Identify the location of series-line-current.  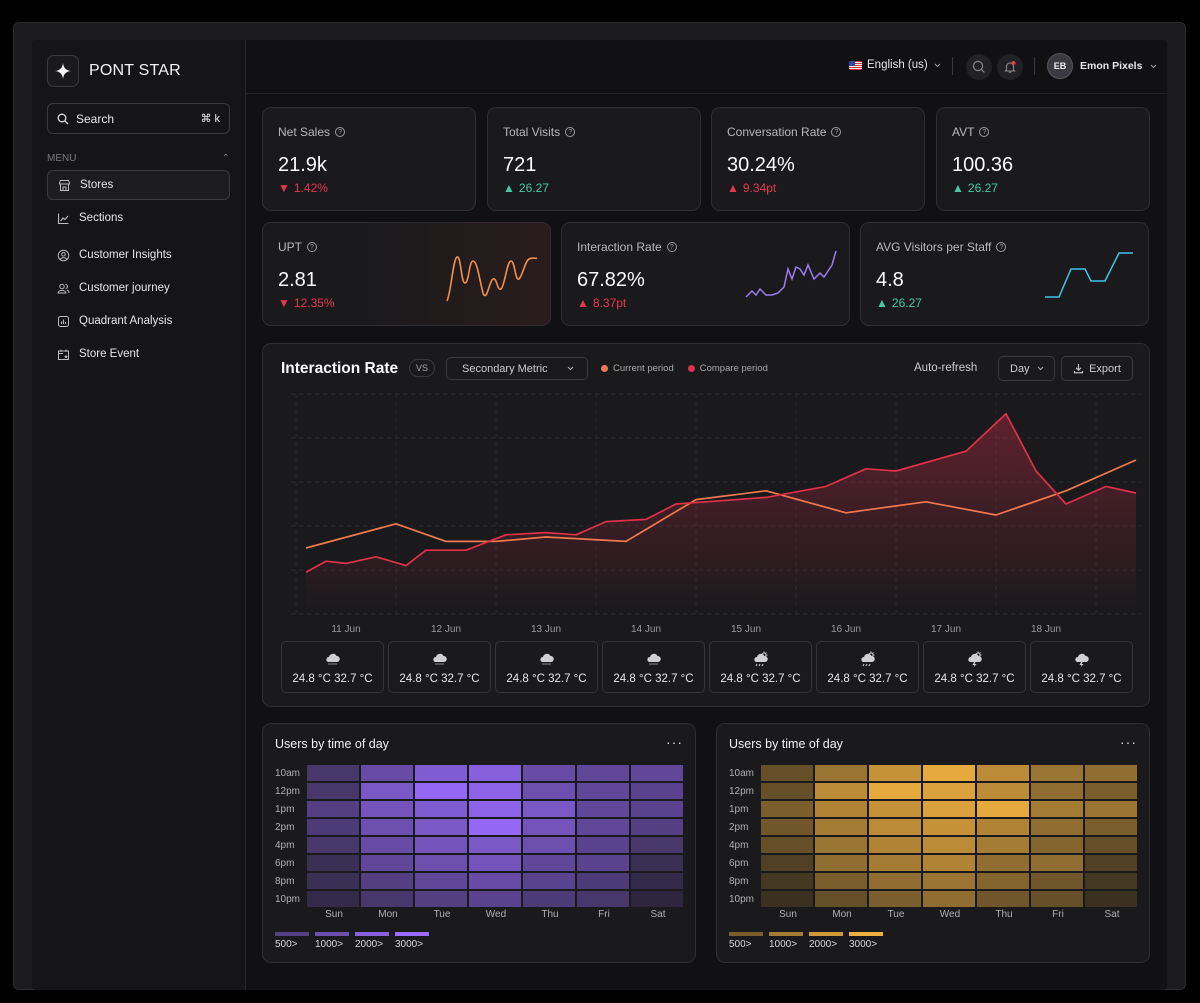
(721, 504).